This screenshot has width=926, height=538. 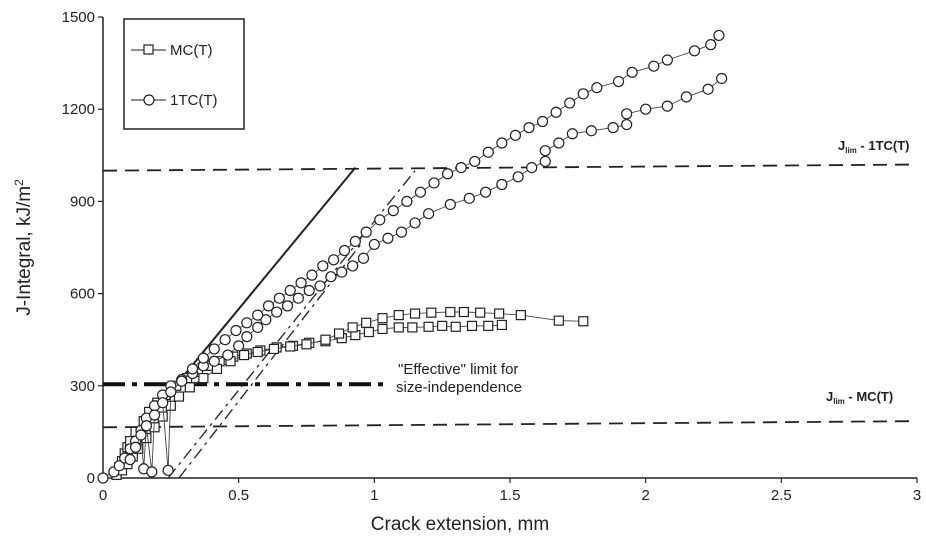 What do you see at coordinates (841, 145) in the screenshot?
I see `jlim-1tct-j: J` at bounding box center [841, 145].